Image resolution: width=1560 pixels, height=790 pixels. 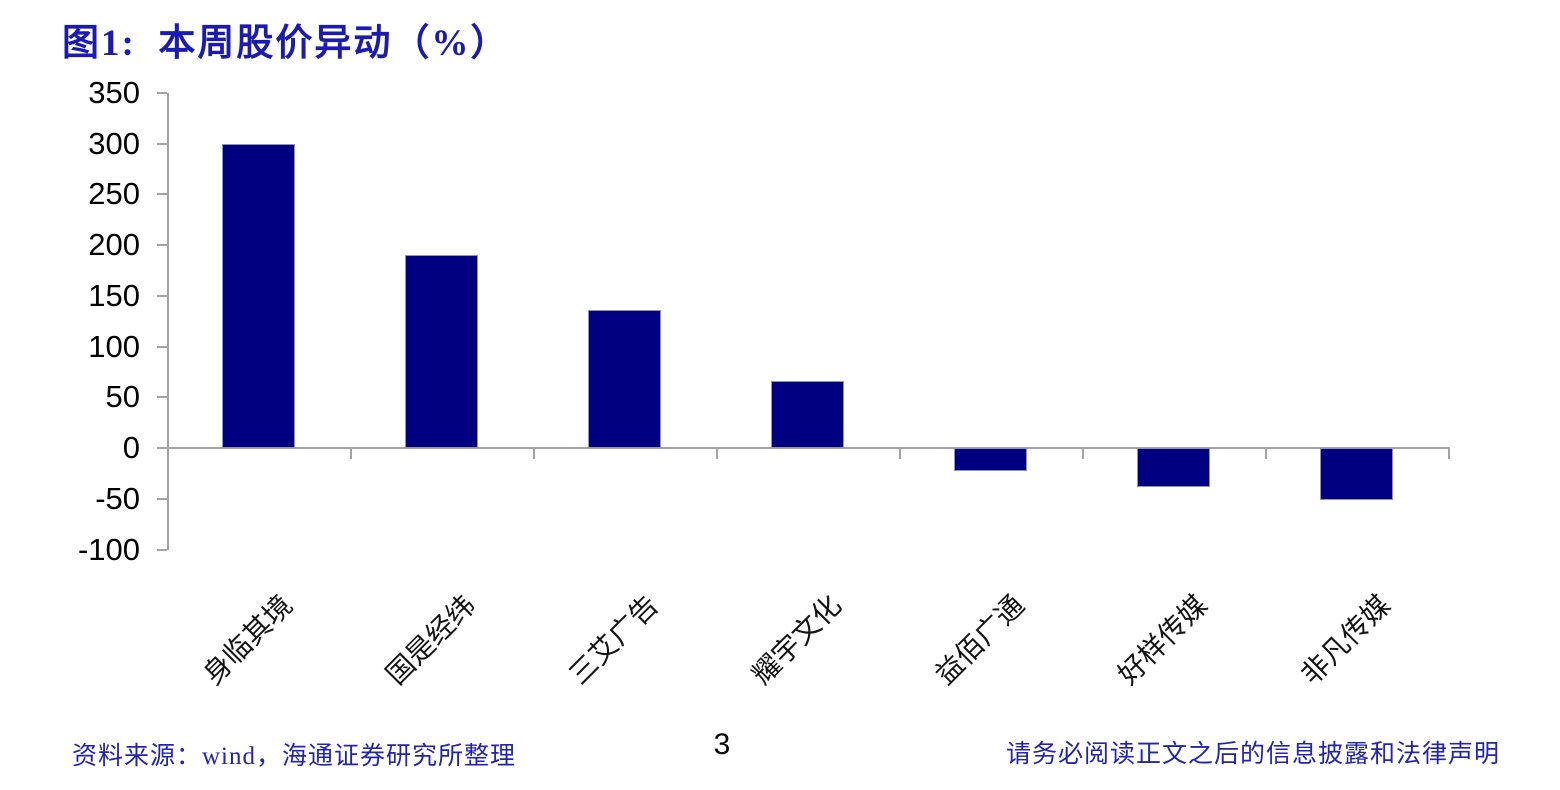 What do you see at coordinates (286, 43) in the screenshot?
I see `chart-title: 图1: 本周股价异动（%）` at bounding box center [286, 43].